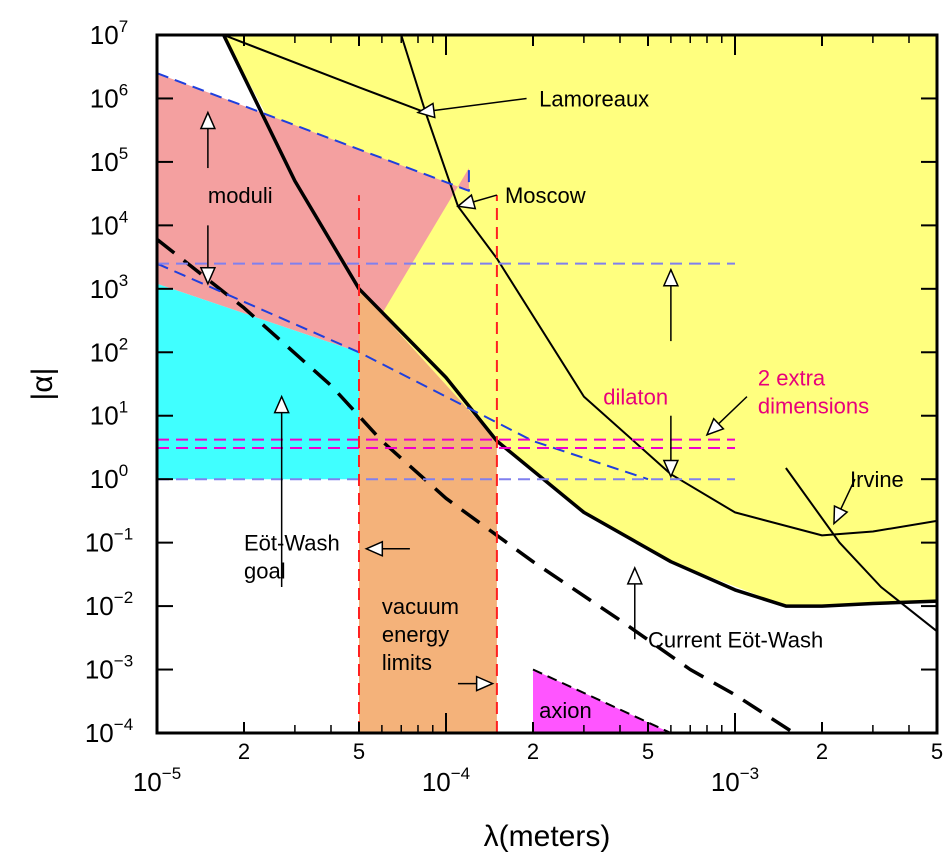 This screenshot has width=948, height=863. Describe the element at coordinates (109, 604) in the screenshot. I see `y-tick-label: 10⁻²` at that location.